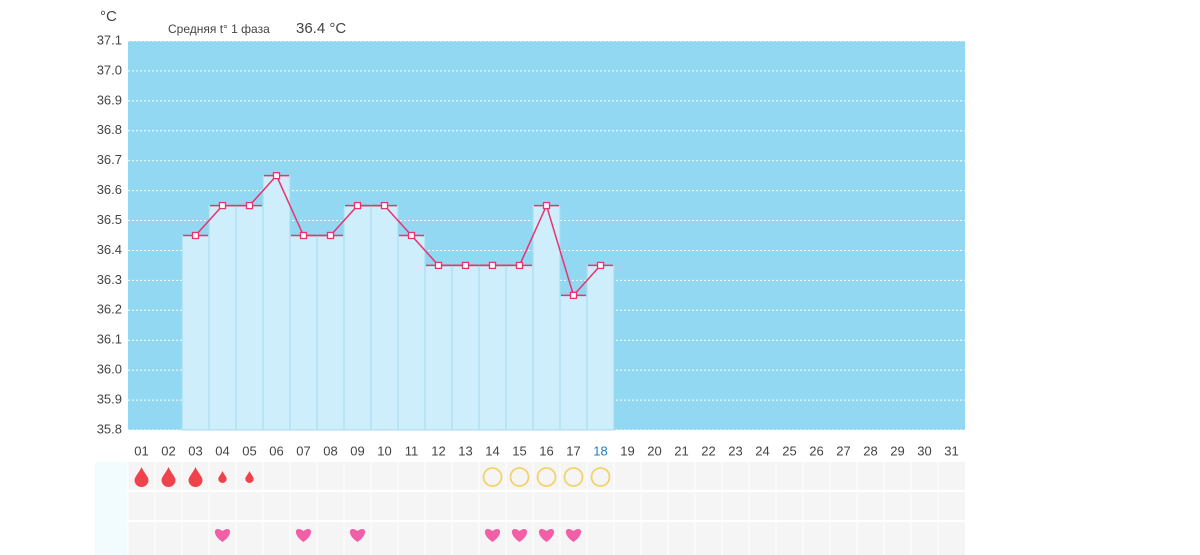 The width and height of the screenshot is (1200, 555). I want to click on x-tick-label: 20, so click(654, 450).